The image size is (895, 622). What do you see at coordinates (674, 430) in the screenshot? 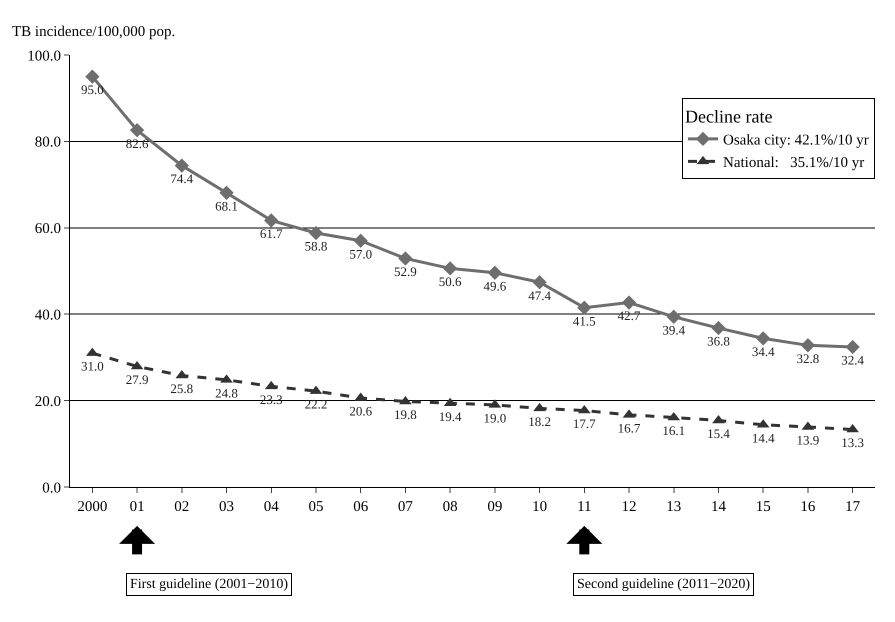
I see `data-label: 16.1` at bounding box center [674, 430].